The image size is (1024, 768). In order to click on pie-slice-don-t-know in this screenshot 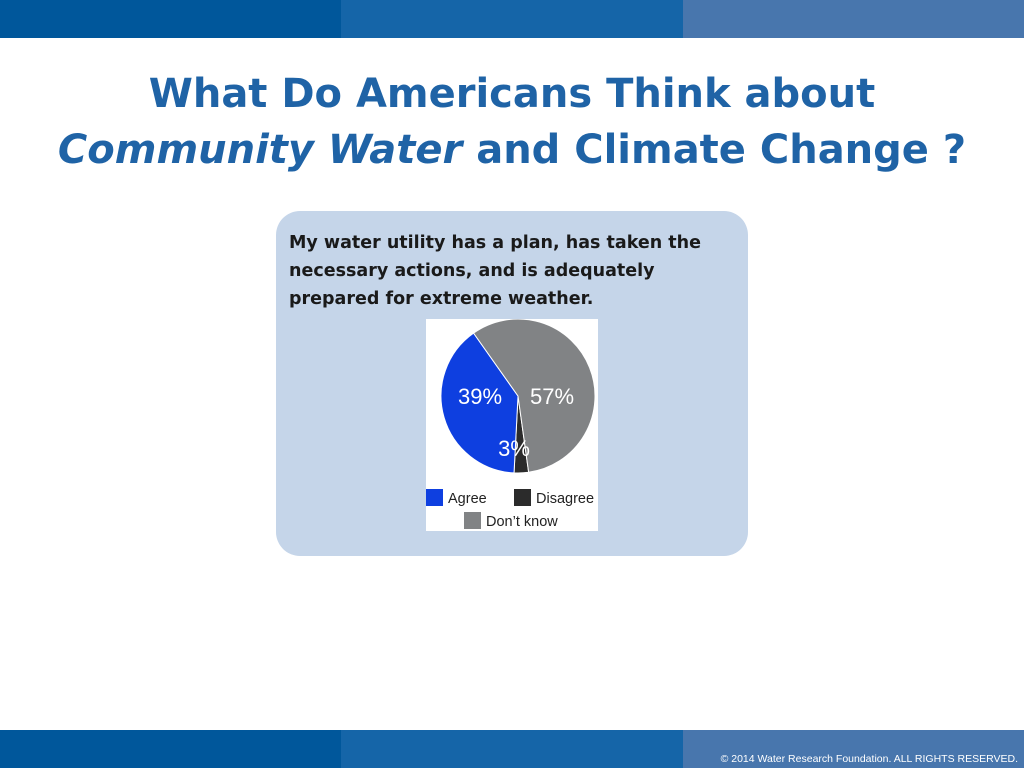, I will do `click(534, 396)`.